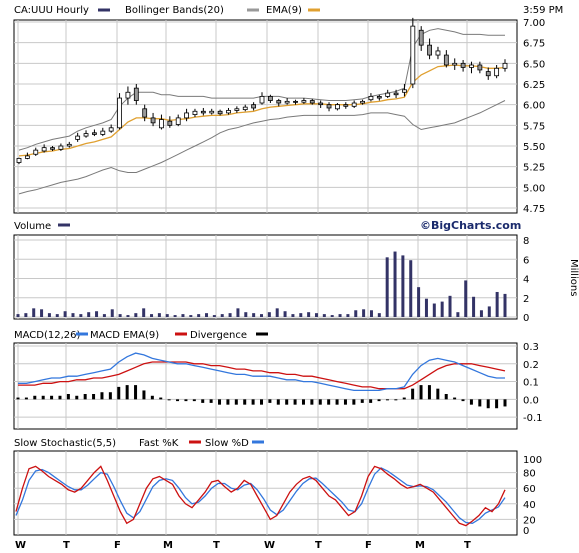  Describe the element at coordinates (534, 188) in the screenshot. I see `price-tick-8: 5.00` at that location.